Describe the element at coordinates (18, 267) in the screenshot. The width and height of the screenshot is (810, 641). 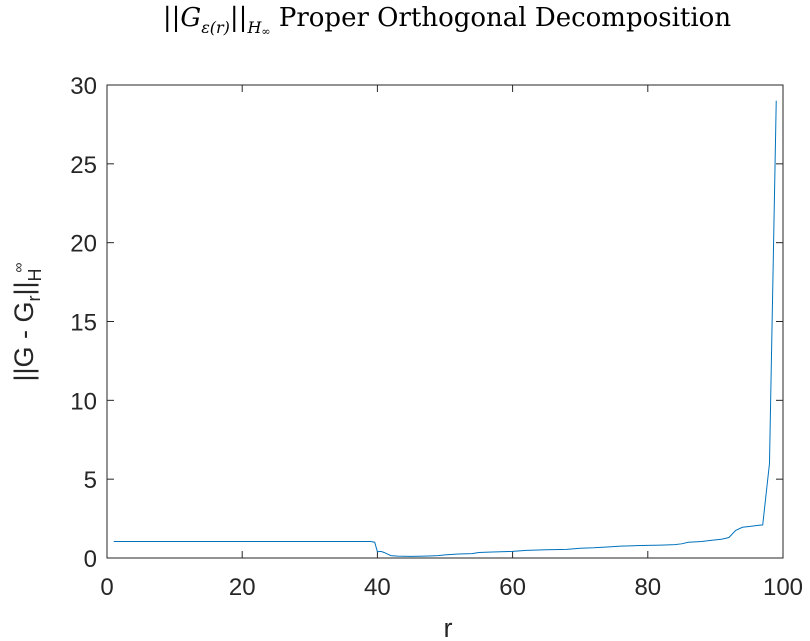
I see `ylabel-sub2sub: ∞` at that location.